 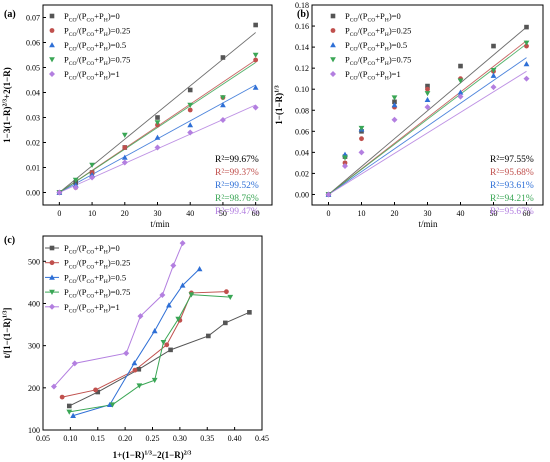 I want to click on y-tick-label: 0.08, so click(x=302, y=110).